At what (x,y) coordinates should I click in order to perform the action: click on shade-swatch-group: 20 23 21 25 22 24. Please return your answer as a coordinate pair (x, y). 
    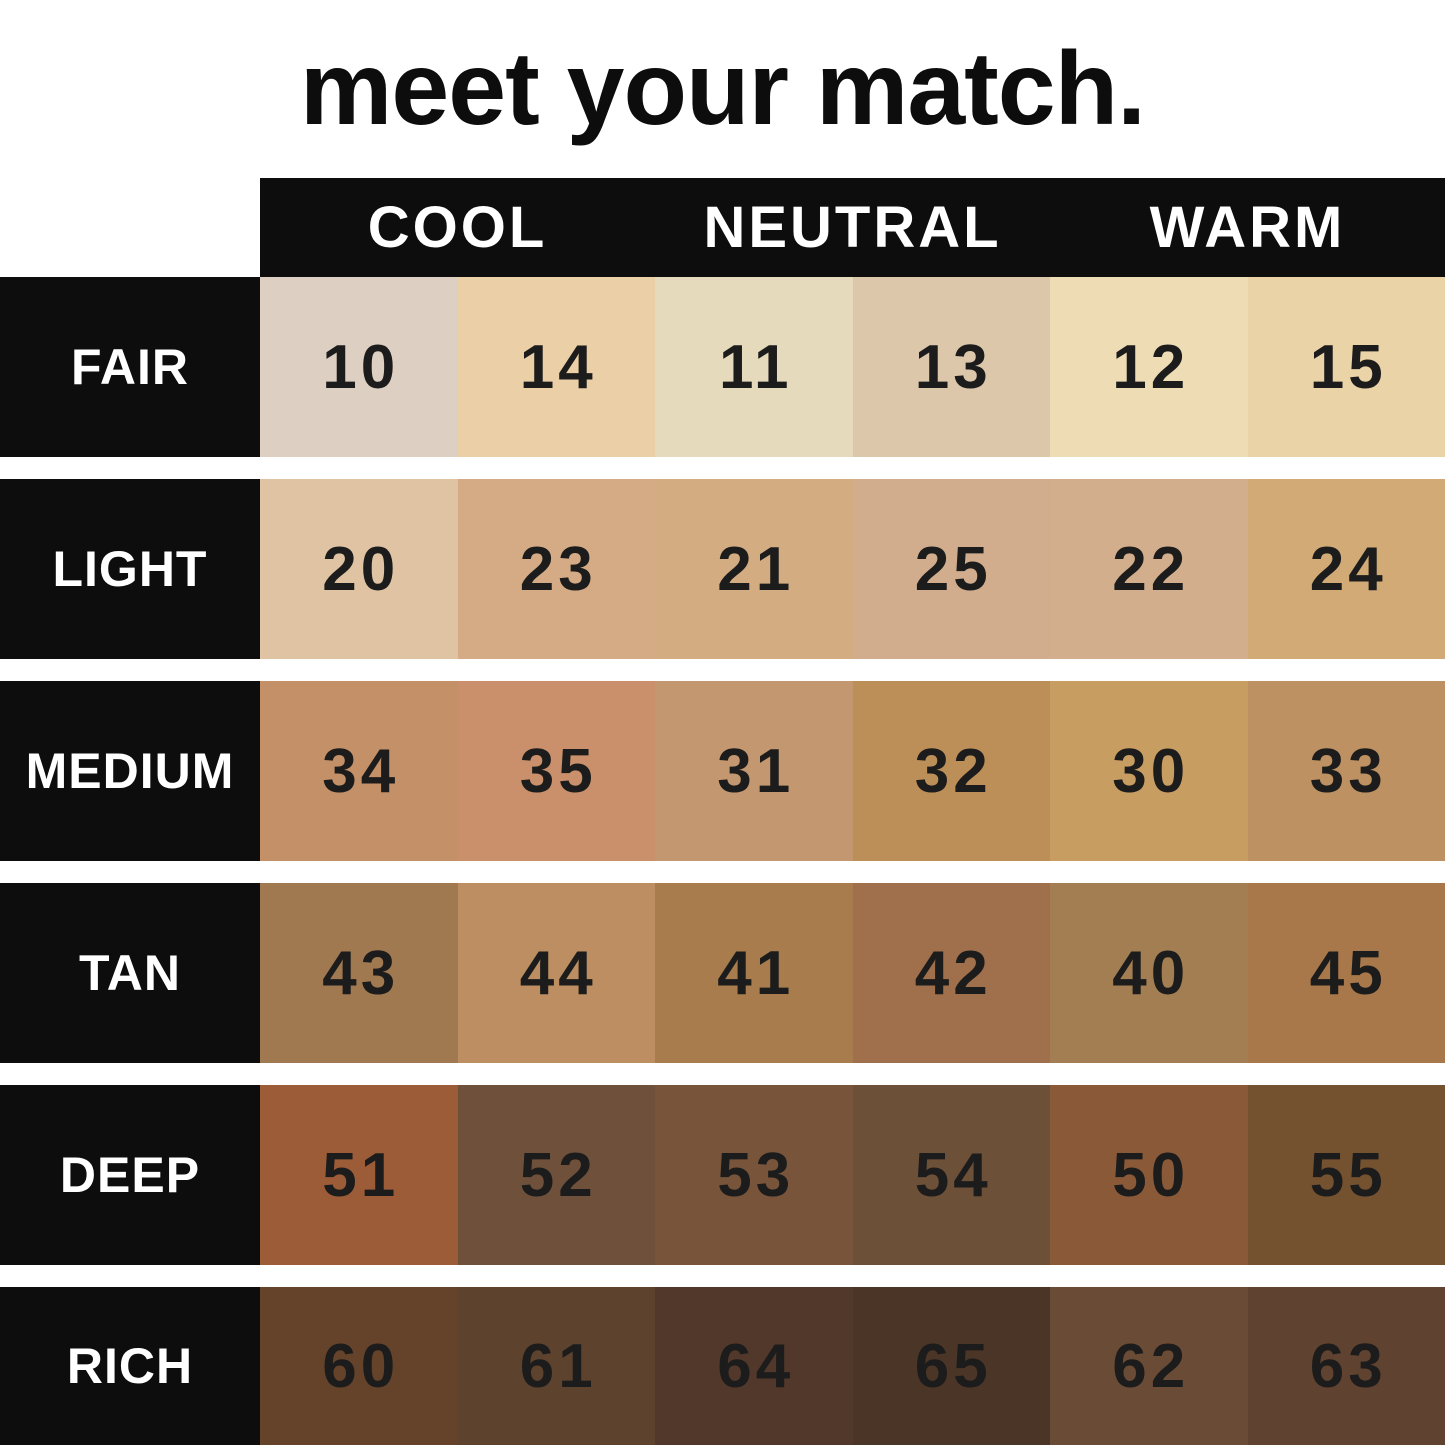
    Looking at the image, I should click on (852, 569).